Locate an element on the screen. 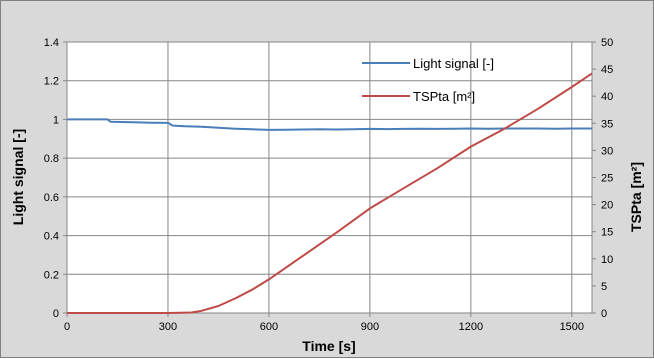  y-axis-right-title: TSPta [m²] is located at coordinates (636, 197).